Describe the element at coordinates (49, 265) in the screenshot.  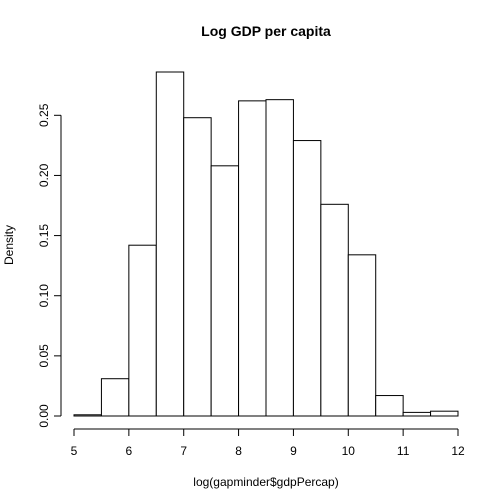
I see `y-axis: 0.00 0.05 0.10 0.15 0.20 0.25` at that location.